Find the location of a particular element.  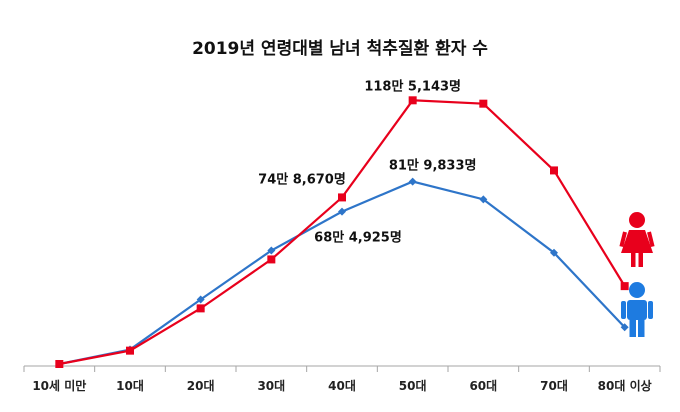

data-label: 68만 4,925명 is located at coordinates (358, 238).